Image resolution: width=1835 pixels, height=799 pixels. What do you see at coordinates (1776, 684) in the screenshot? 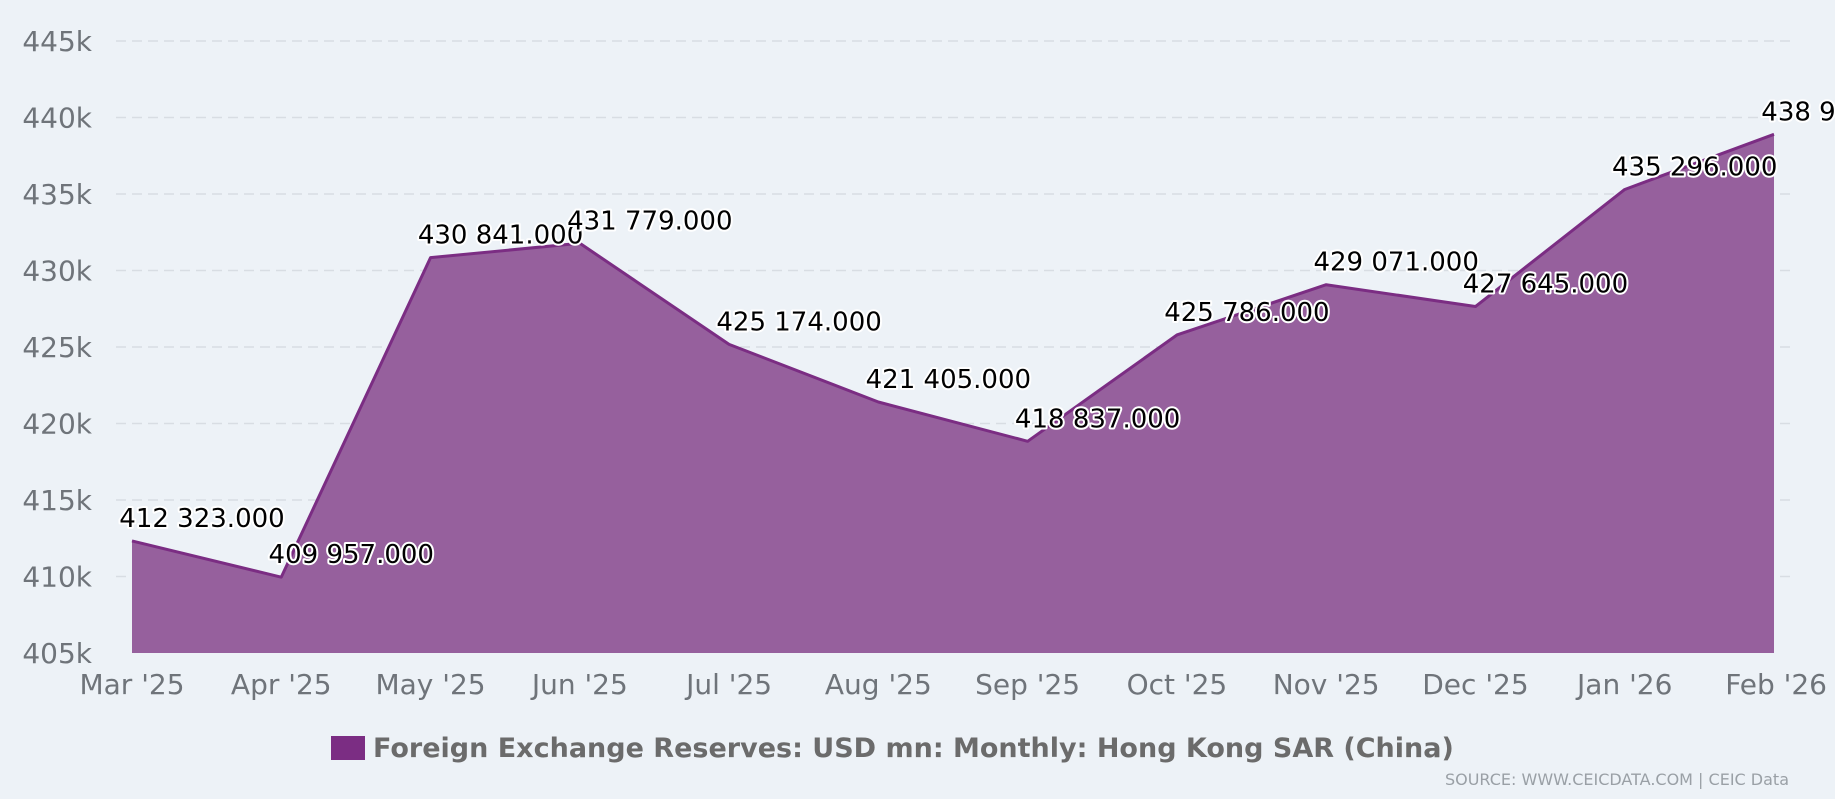
I see `x-tick-label: Feb '26` at bounding box center [1776, 684].